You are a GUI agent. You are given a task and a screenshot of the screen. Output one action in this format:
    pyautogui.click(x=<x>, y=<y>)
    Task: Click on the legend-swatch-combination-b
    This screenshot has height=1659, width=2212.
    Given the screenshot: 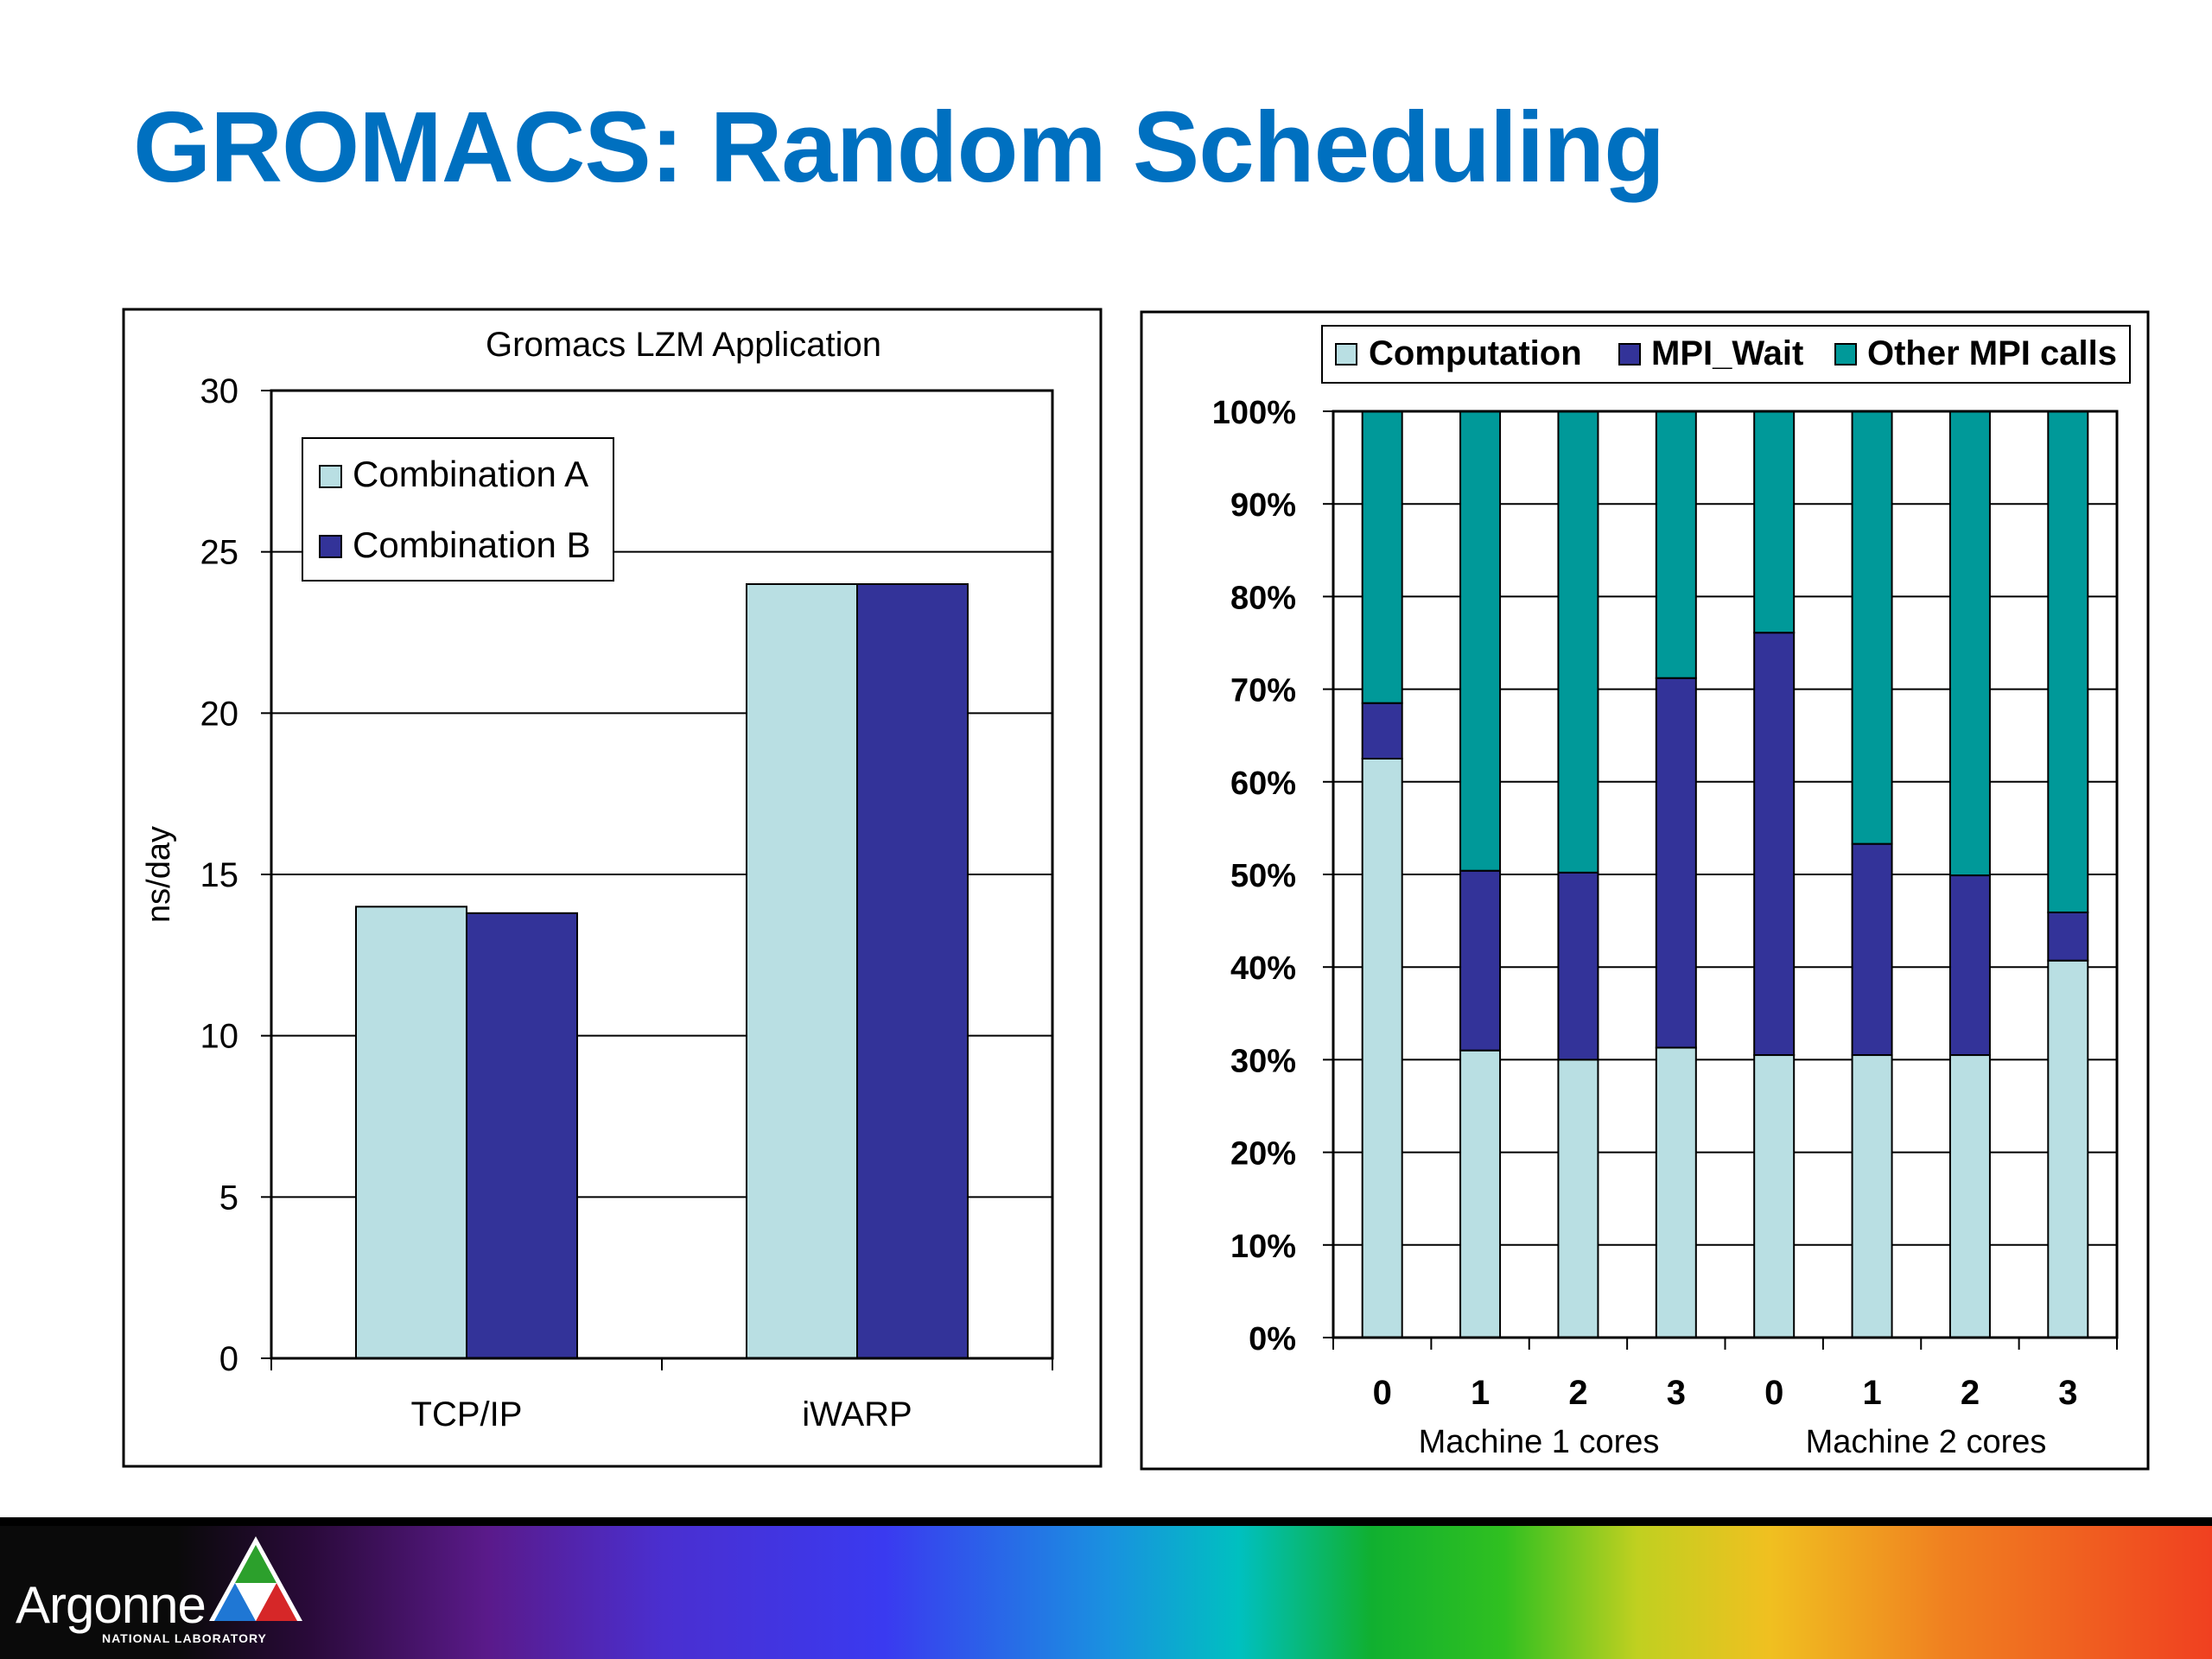 What is the action you would take?
    pyautogui.click(x=330, y=546)
    